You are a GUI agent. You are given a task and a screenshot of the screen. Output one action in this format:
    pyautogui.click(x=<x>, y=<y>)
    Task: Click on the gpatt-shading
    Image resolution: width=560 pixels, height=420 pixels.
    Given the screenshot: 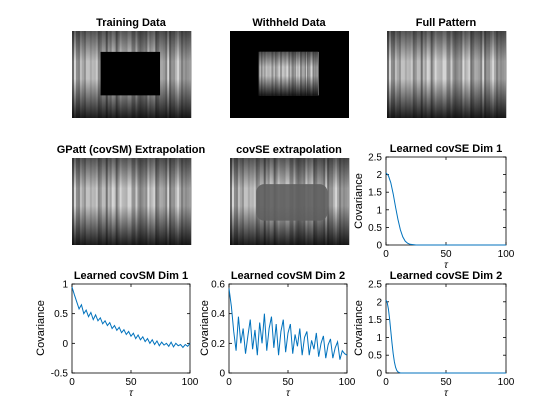 What is the action you would take?
    pyautogui.click(x=131, y=201)
    